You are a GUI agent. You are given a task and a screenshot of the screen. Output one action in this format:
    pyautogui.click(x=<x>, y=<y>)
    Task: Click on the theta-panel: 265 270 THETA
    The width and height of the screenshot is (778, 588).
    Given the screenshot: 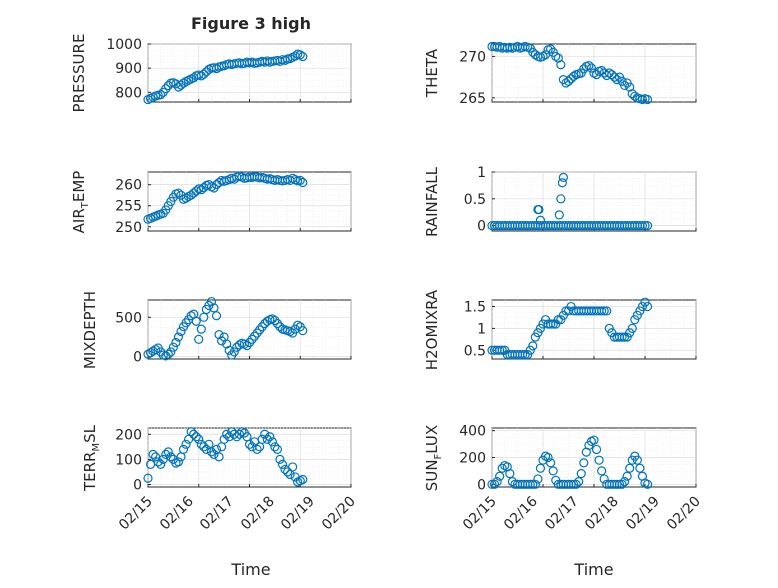 What is the action you would take?
    pyautogui.click(x=560, y=74)
    